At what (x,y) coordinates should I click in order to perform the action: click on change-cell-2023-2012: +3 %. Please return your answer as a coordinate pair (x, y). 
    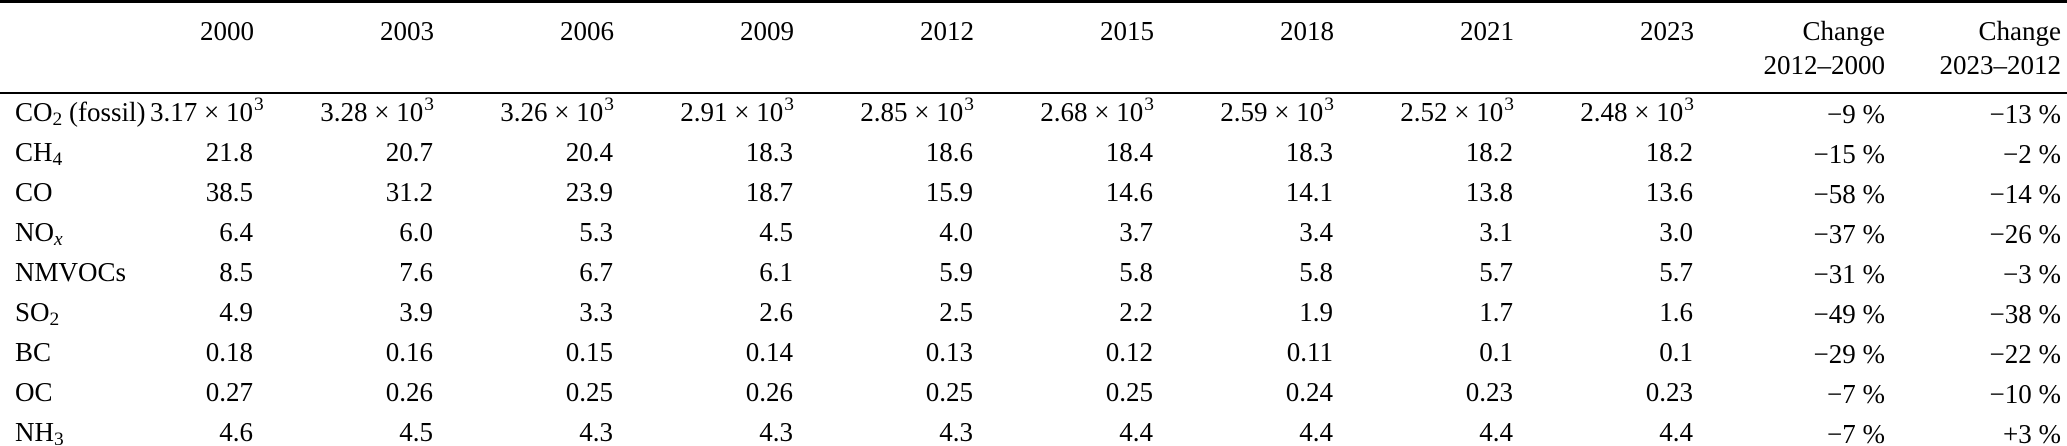
    Looking at the image, I should click on (2032, 432).